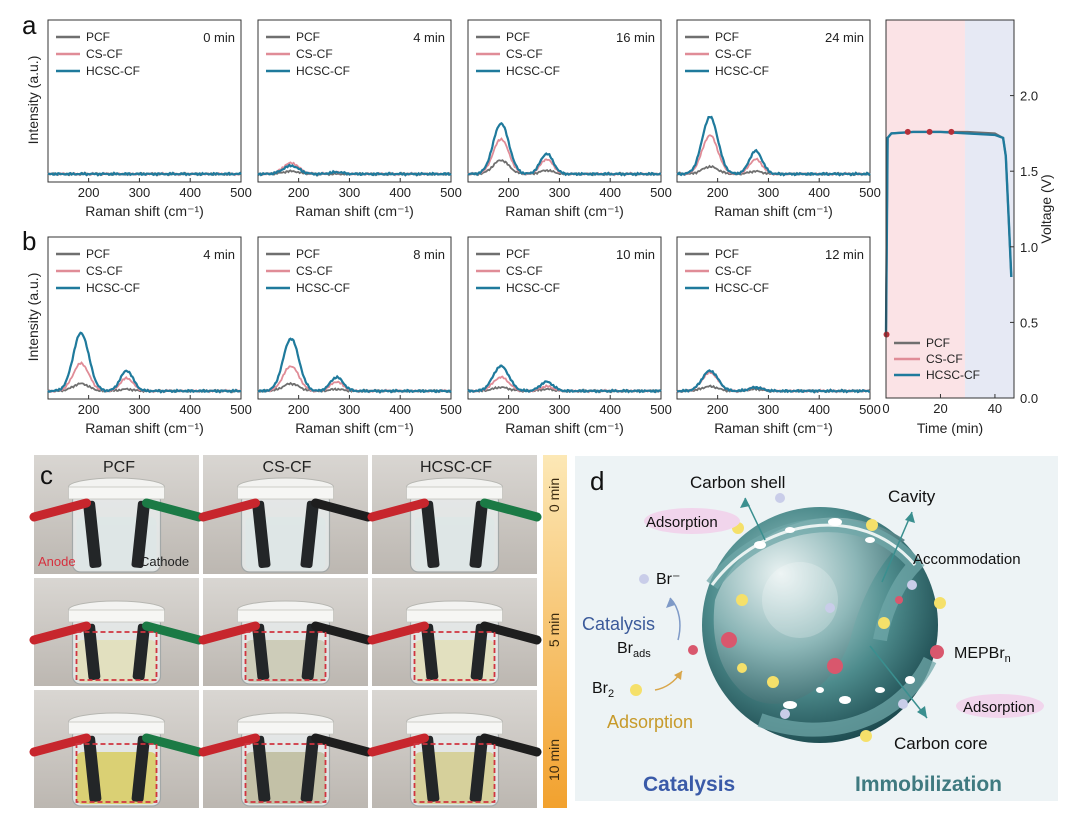 The height and width of the screenshot is (819, 1080). Describe the element at coordinates (824, 618) in the screenshot. I see `hollow-carbon-sphere` at that location.